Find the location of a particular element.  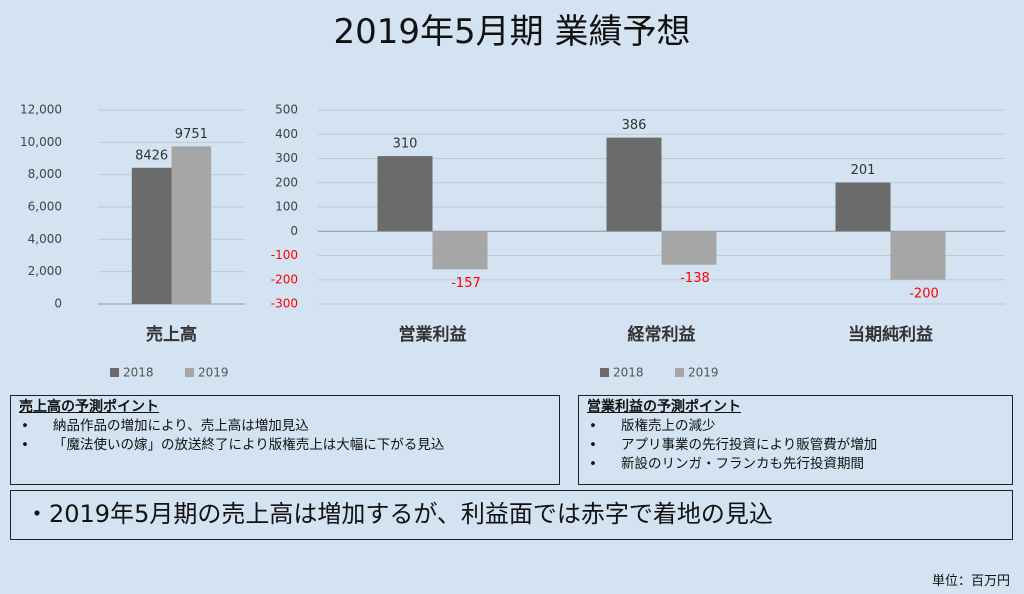

x-tick-label: 当期純利益 is located at coordinates (890, 334).